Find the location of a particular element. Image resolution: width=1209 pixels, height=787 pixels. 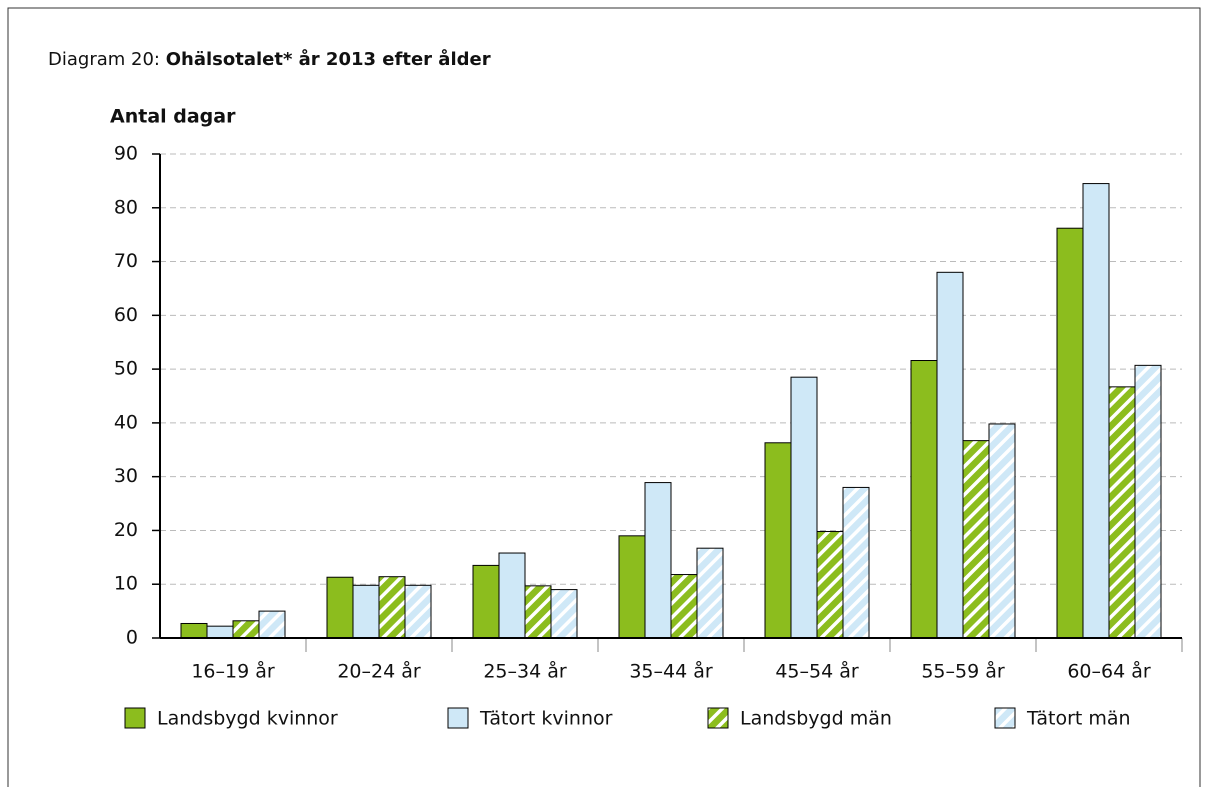

legend-label: Tätort män is located at coordinates (1078, 719).